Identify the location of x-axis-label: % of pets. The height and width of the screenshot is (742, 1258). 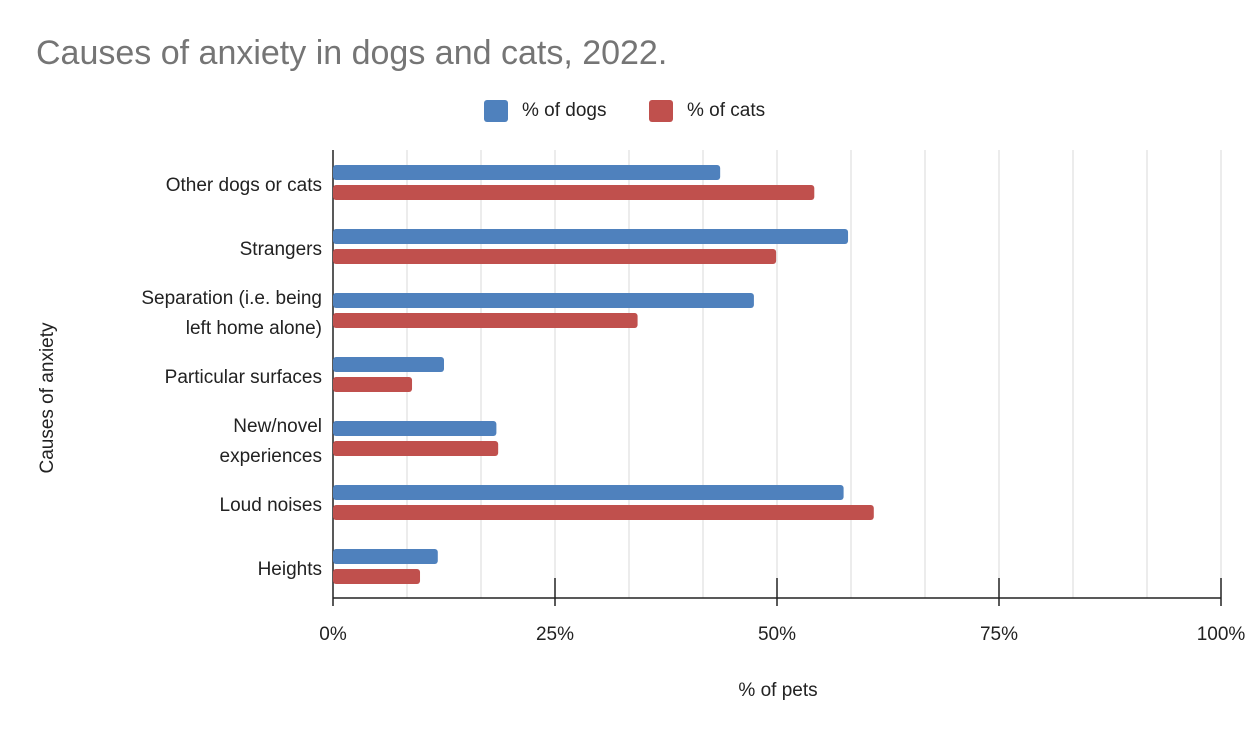
(778, 690).